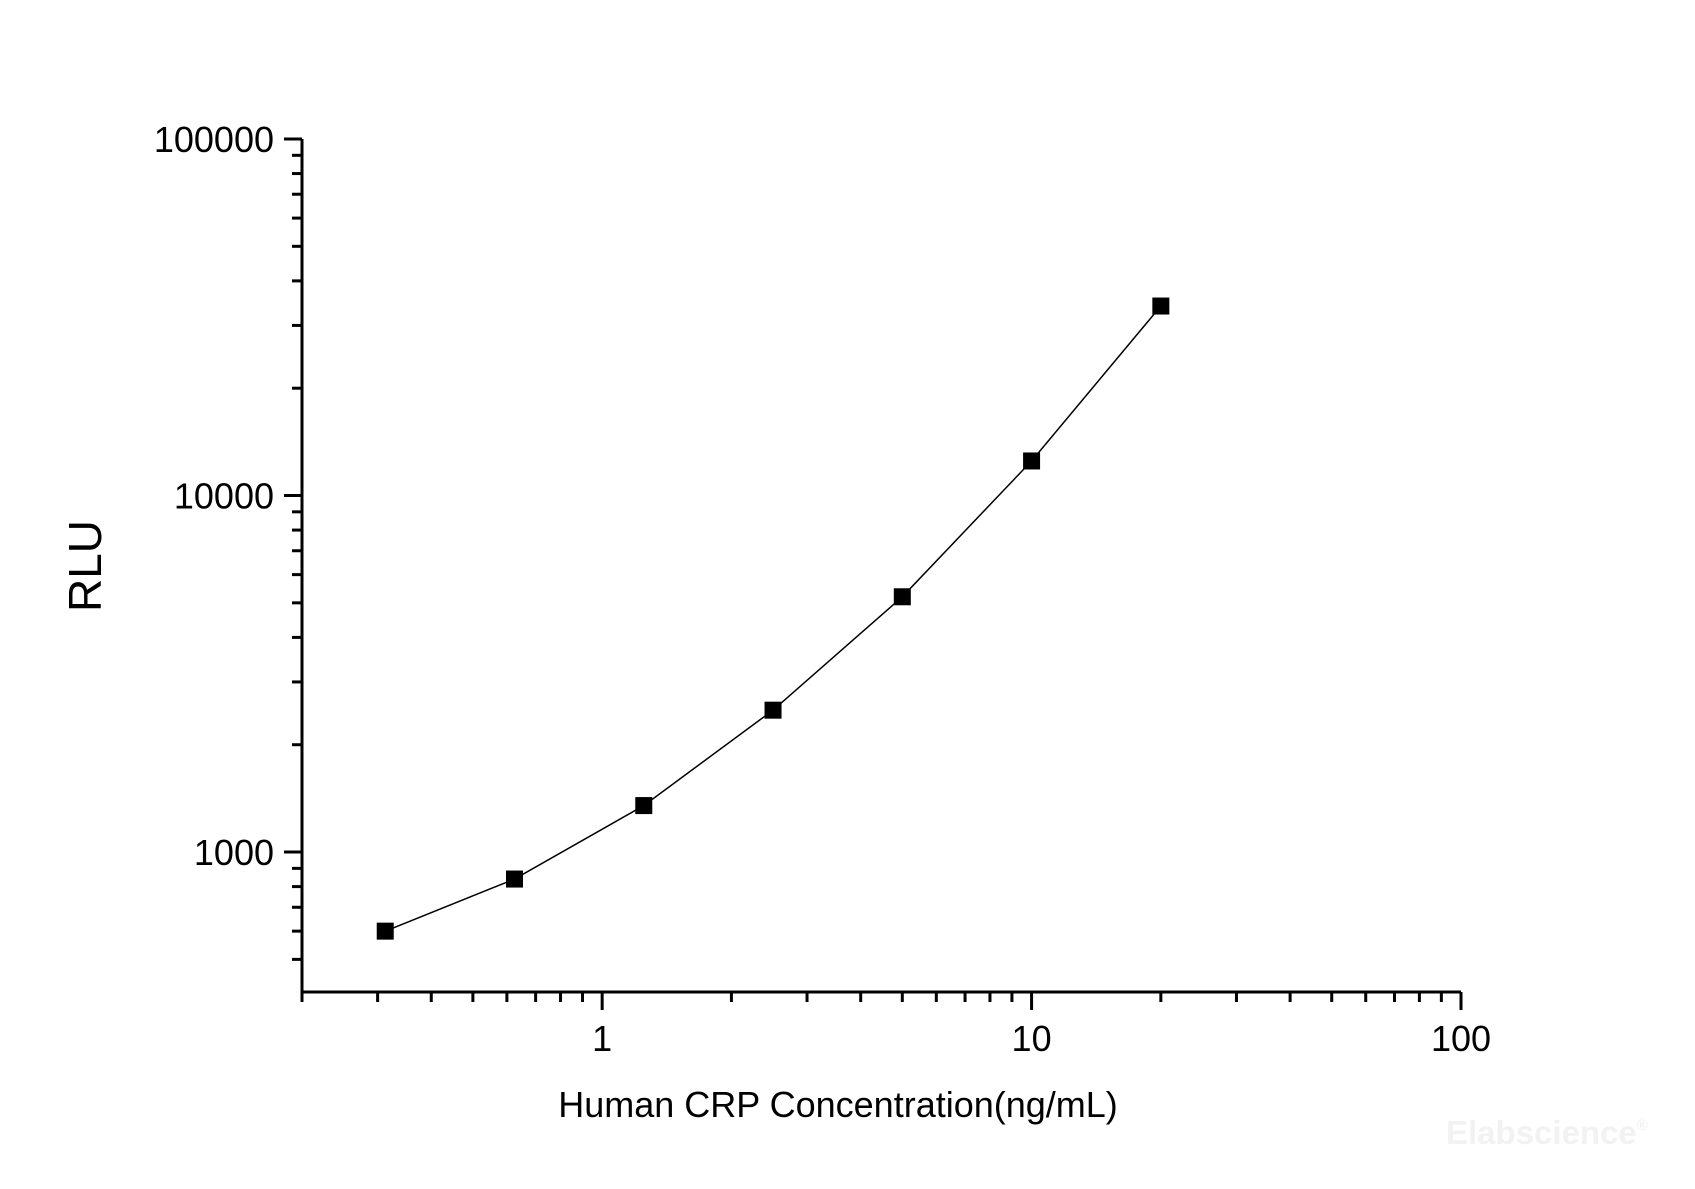  What do you see at coordinates (1461, 1038) in the screenshot?
I see `x-tick-label: 100` at bounding box center [1461, 1038].